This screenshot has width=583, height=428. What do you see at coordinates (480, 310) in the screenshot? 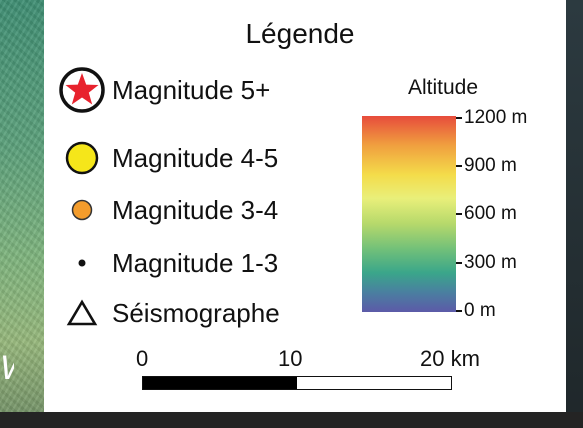
I see `altitude-tick-label: 0 m` at bounding box center [480, 310].